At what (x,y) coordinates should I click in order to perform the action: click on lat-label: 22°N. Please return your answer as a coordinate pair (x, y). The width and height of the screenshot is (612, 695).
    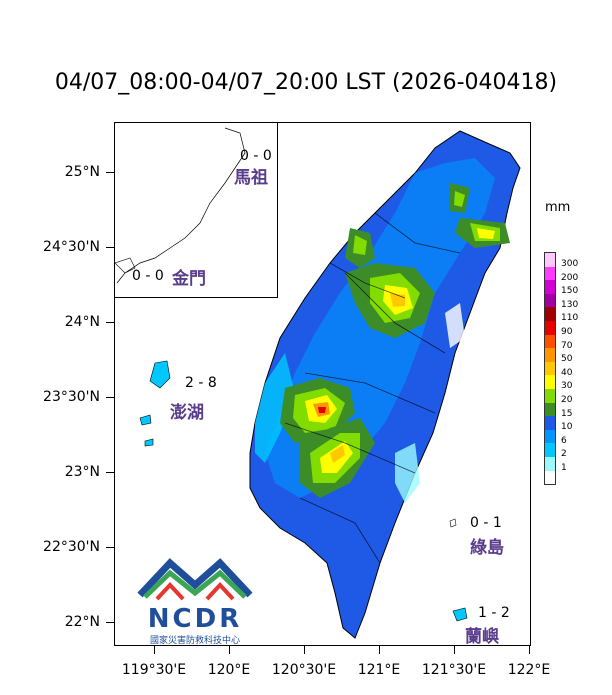
    Looking at the image, I should click on (82, 622).